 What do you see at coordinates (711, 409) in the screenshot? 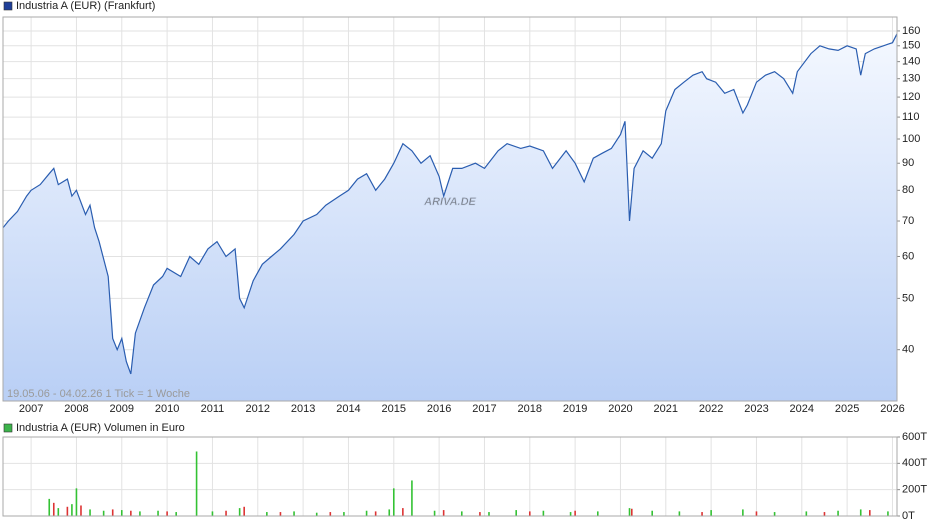
I see `x-tick-label: 2022` at bounding box center [711, 409].